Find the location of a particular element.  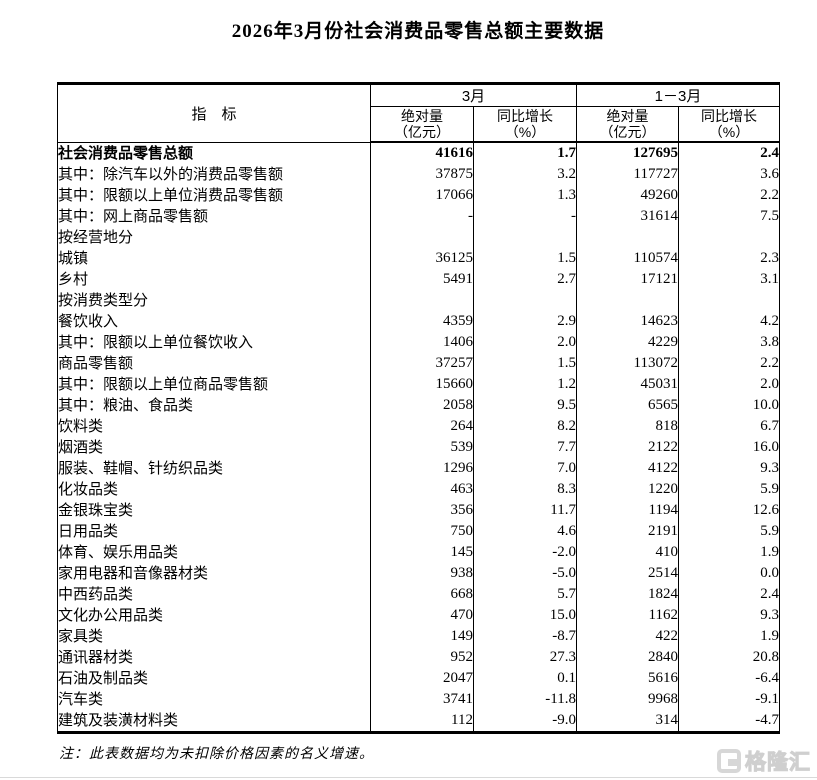

row-label: 家具类 is located at coordinates (214, 636).